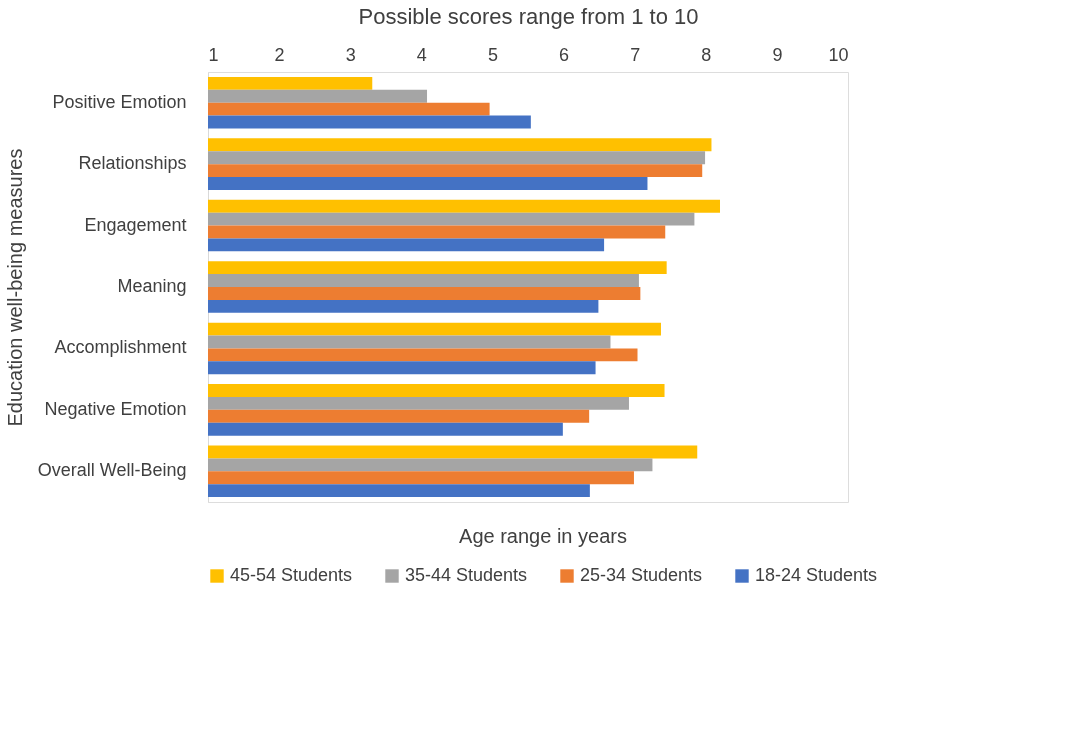 This screenshot has height=742, width=1071. Describe the element at coordinates (528, 16) in the screenshot. I see `x-axis-title: Possible scores range from 1 to 10` at that location.